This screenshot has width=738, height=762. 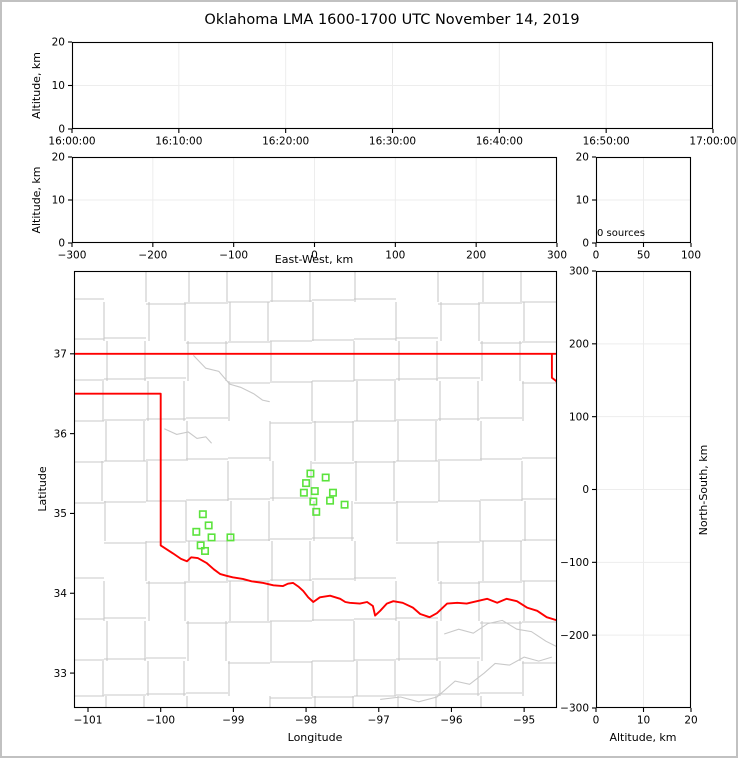 I want to click on y-tick-label: 35, so click(x=60, y=514).